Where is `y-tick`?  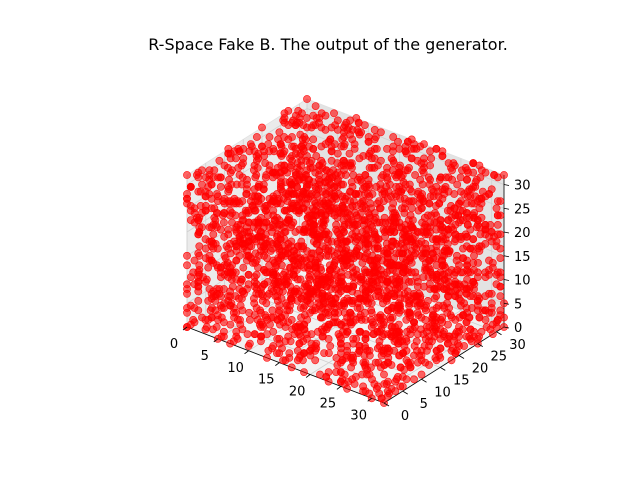 y-tick is located at coordinates (499, 333).